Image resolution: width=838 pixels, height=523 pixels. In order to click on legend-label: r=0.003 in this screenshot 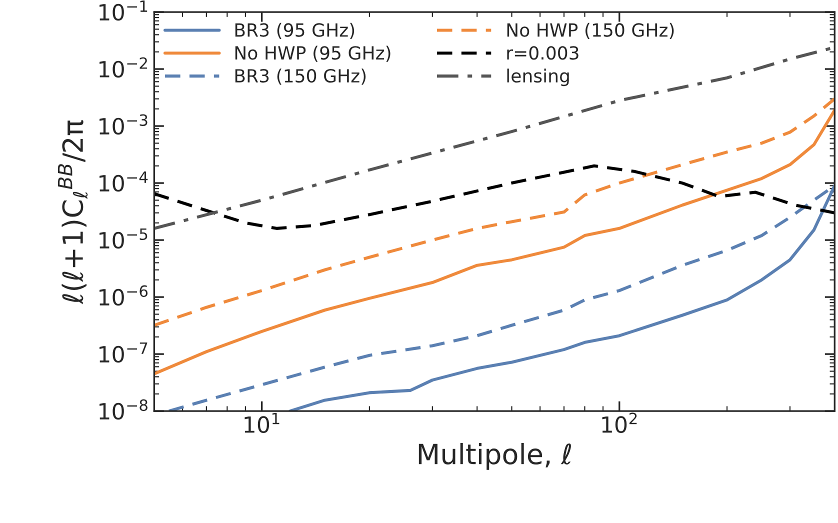, I will do `click(542, 53)`.